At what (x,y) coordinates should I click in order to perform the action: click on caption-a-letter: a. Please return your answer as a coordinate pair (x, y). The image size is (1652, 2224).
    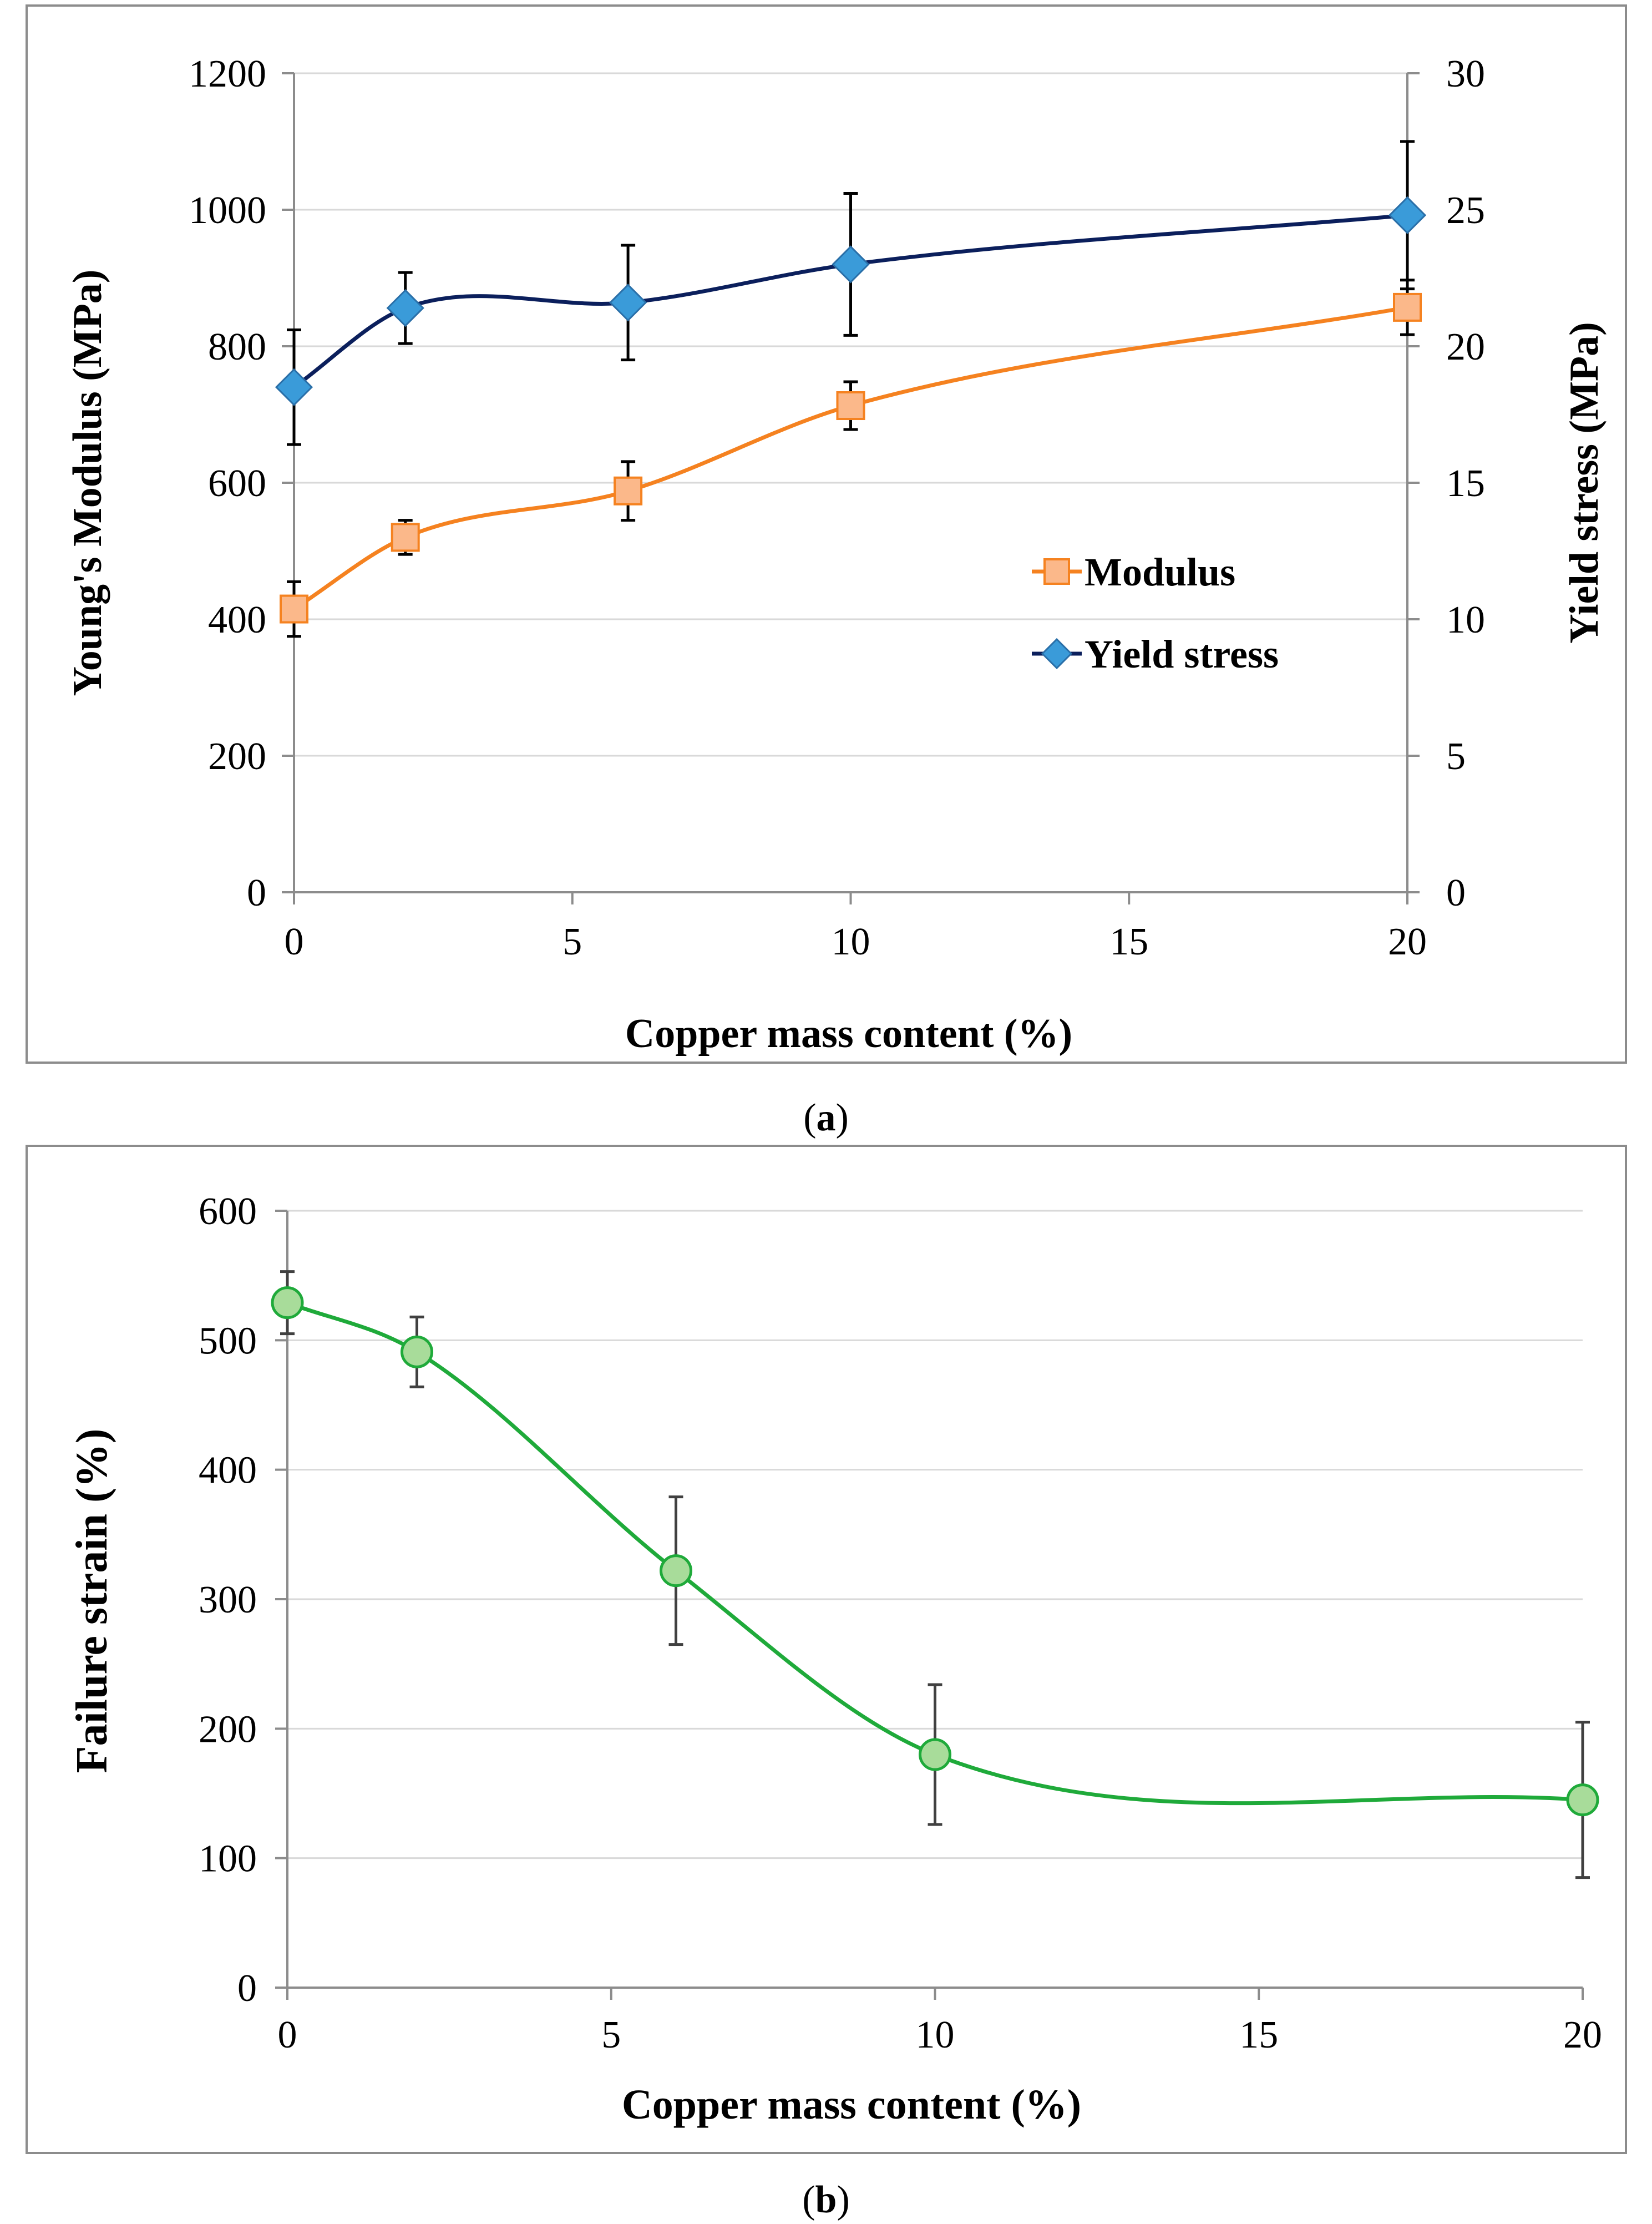
    Looking at the image, I should click on (826, 1117).